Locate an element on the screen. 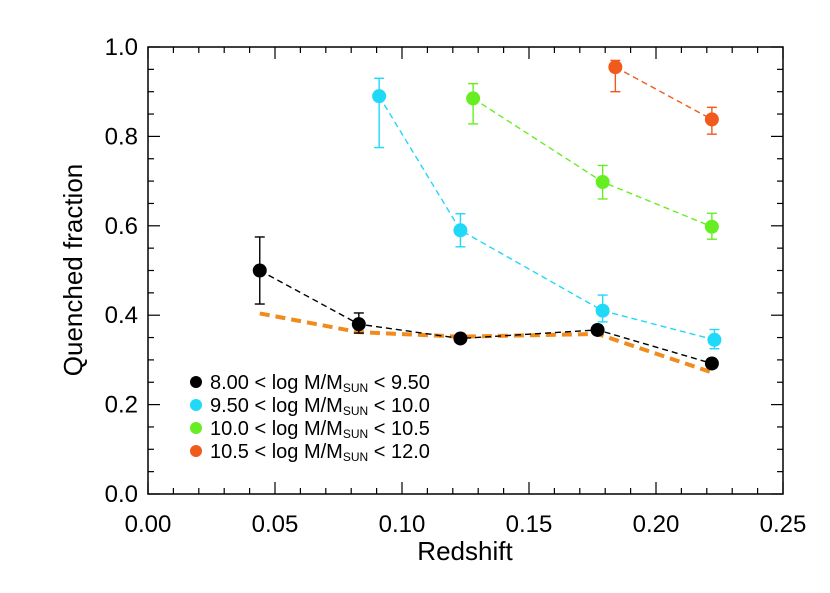 The width and height of the screenshot is (830, 593). x-axis-label: Redshift is located at coordinates (465, 551).